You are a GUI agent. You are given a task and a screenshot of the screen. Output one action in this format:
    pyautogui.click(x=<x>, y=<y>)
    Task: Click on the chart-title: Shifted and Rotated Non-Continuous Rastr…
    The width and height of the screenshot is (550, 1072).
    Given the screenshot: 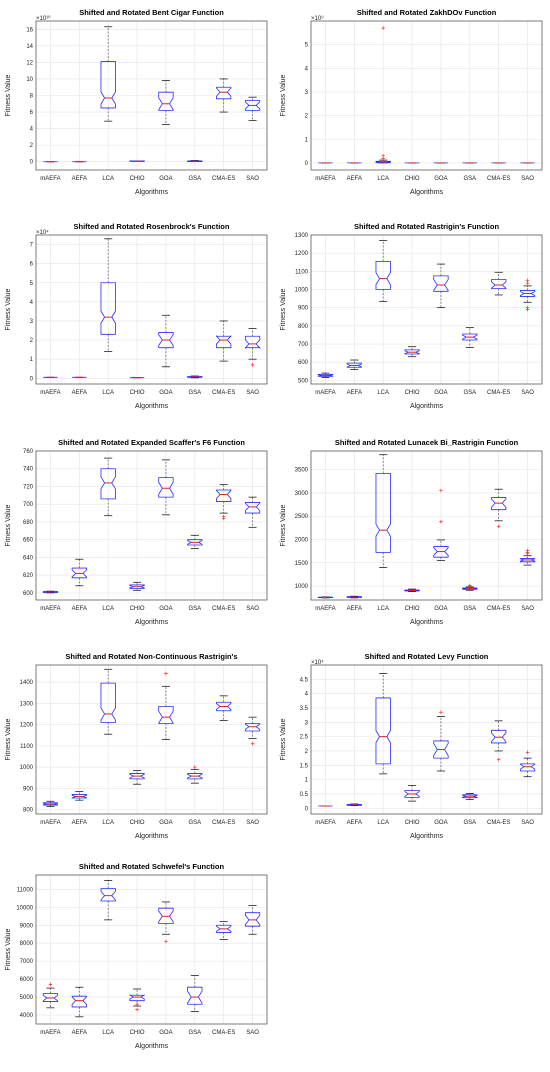 What is the action you would take?
    pyautogui.click(x=151, y=656)
    